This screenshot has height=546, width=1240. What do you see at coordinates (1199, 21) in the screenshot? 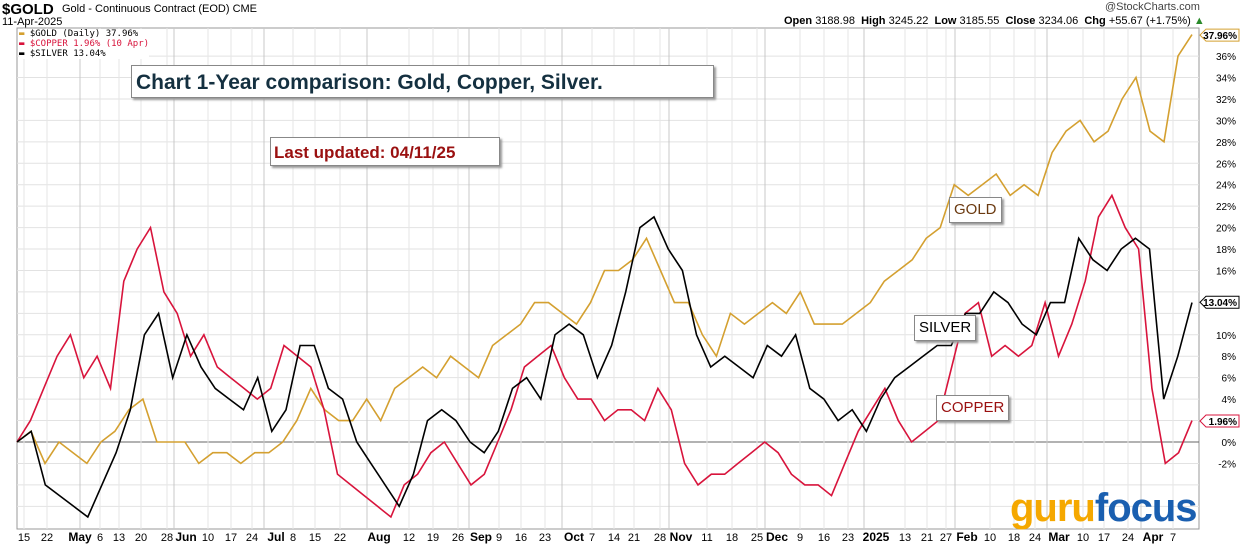
I see `up-arrow-icon: ▲` at bounding box center [1199, 21].